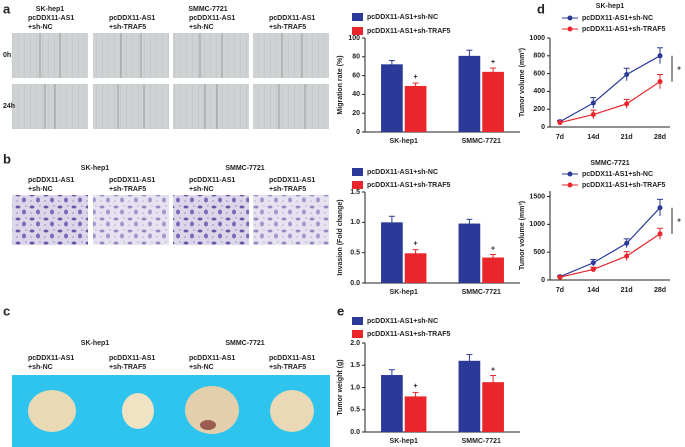 The width and height of the screenshot is (685, 447). What do you see at coordinates (593, 137) in the screenshot?
I see `x-tick-label: 14d` at bounding box center [593, 137].